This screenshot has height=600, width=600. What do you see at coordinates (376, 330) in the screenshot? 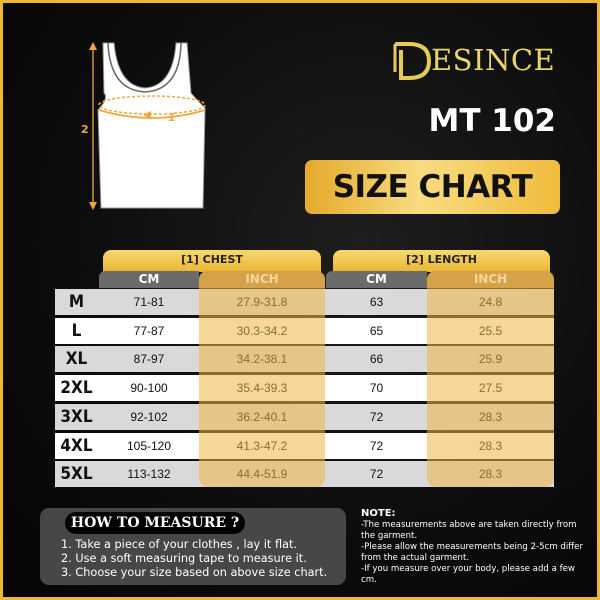
I see `length-cm-cell: 65` at bounding box center [376, 330].